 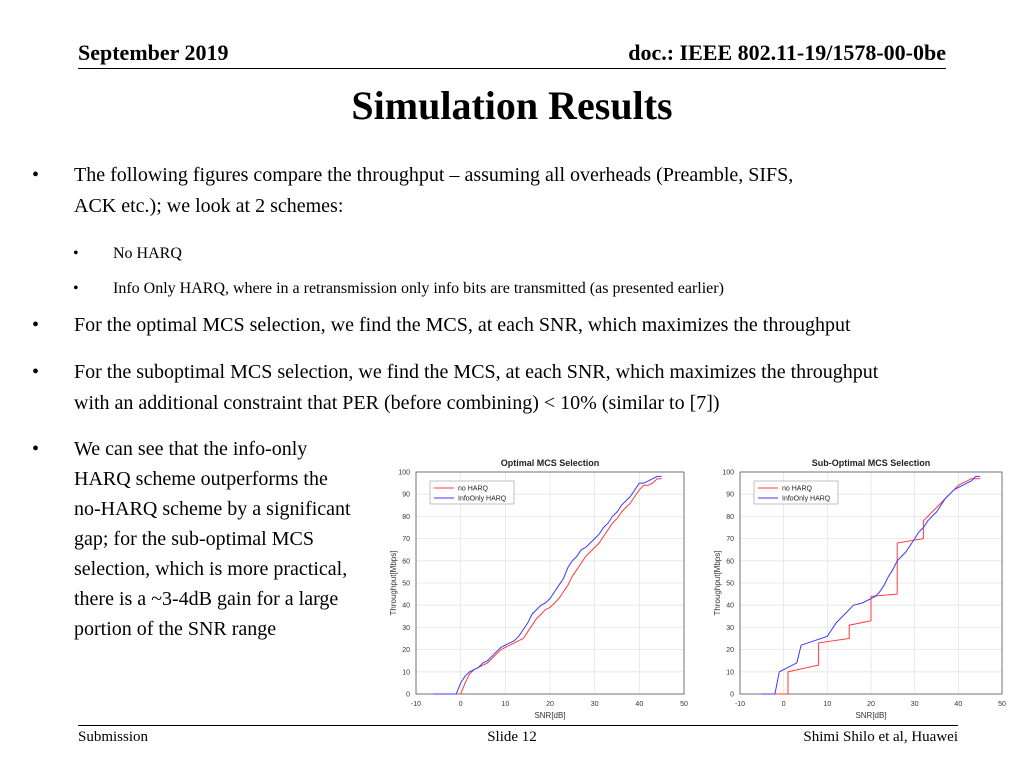 What do you see at coordinates (147, 253) in the screenshot?
I see `subbullet-no-harq-text: No HARQ` at bounding box center [147, 253].